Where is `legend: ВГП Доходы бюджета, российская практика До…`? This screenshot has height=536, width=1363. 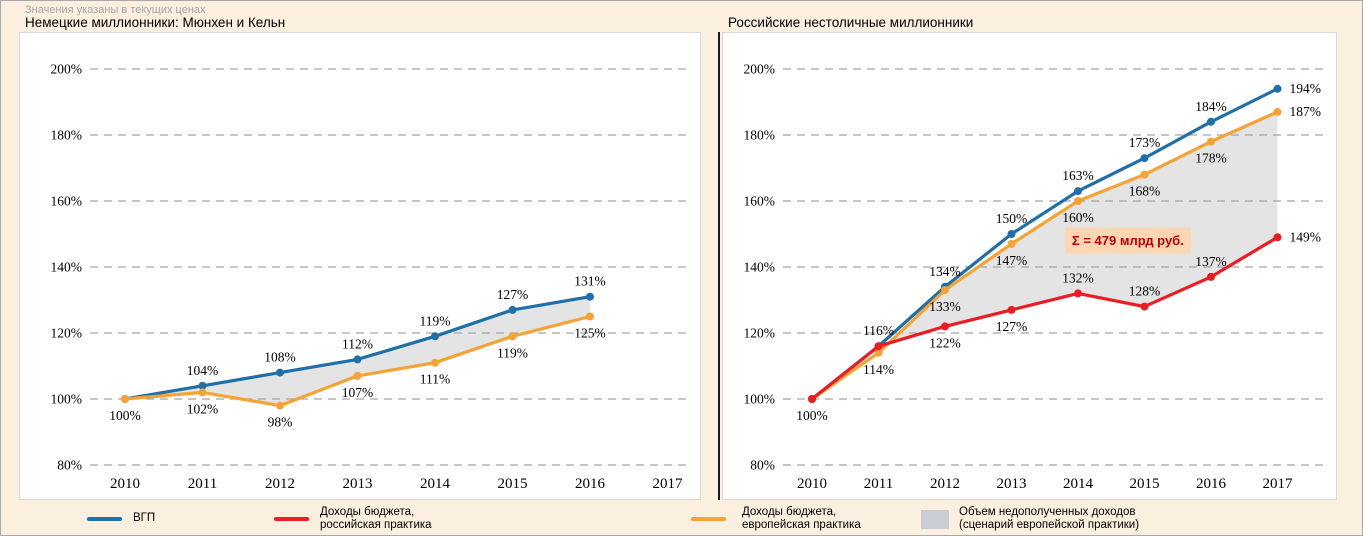 legend: ВГП Доходы бюджета, российская практика До… is located at coordinates (681, 518).